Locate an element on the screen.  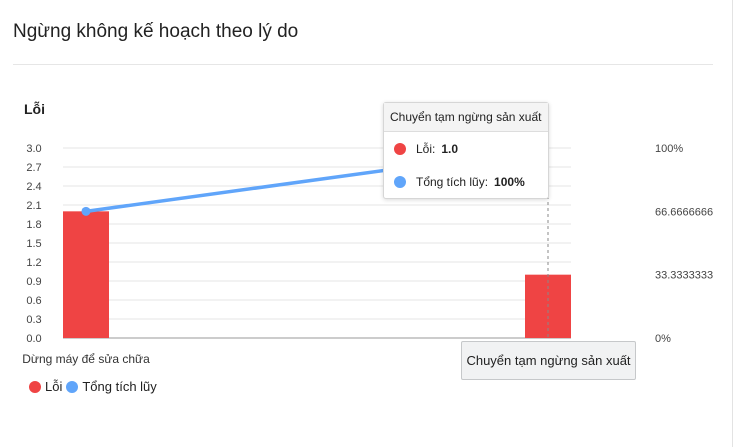
y-tick-label: 1.2 is located at coordinates (33, 263).